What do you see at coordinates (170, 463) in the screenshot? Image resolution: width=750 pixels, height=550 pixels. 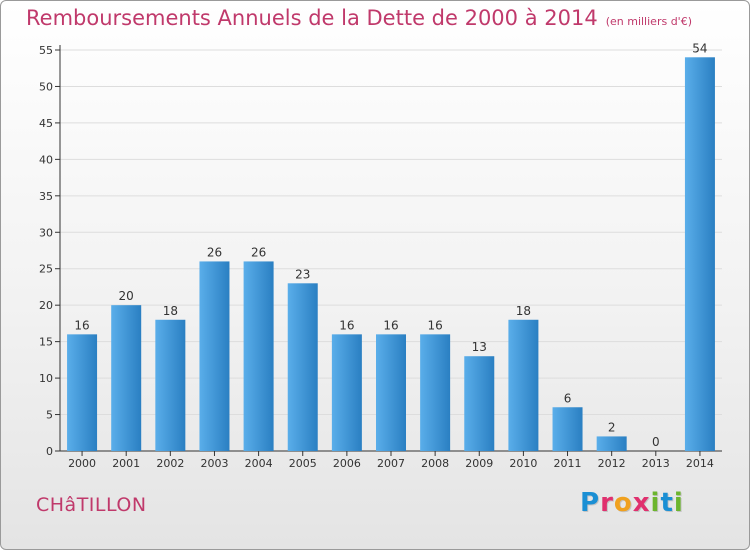 I see `x-tick-label: 2002` at bounding box center [170, 463].